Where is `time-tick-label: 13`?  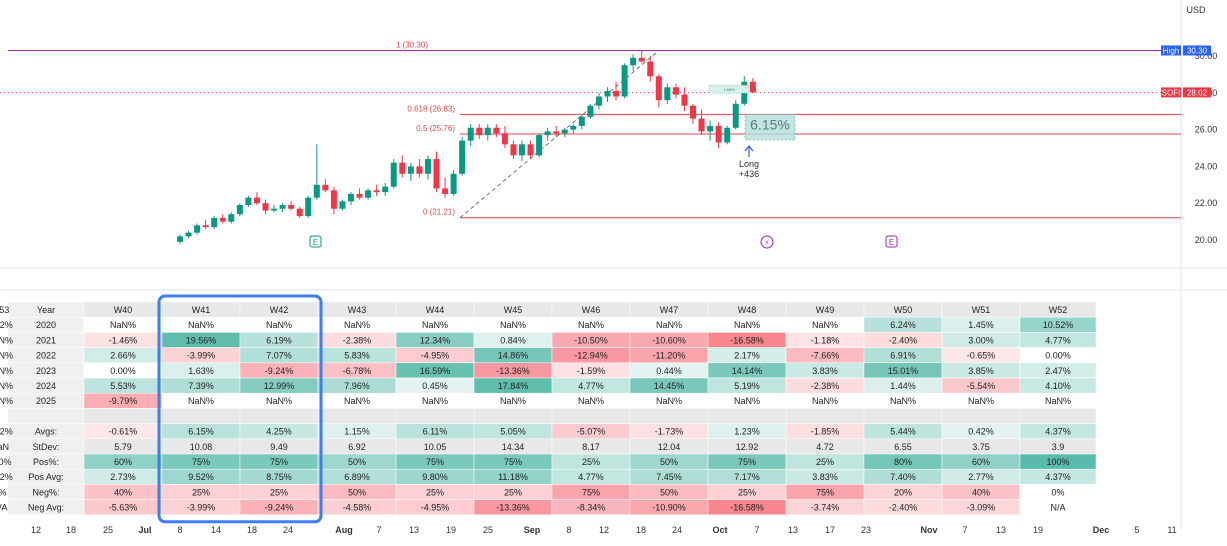
time-tick-label: 13 is located at coordinates (793, 530).